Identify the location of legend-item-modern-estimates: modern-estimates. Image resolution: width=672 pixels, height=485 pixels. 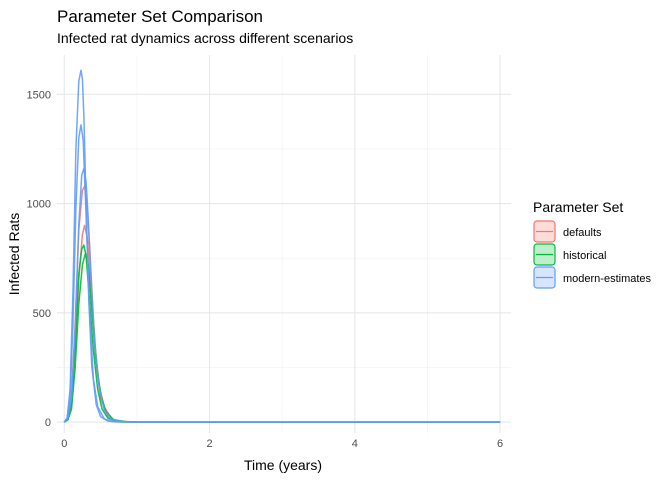
(592, 277).